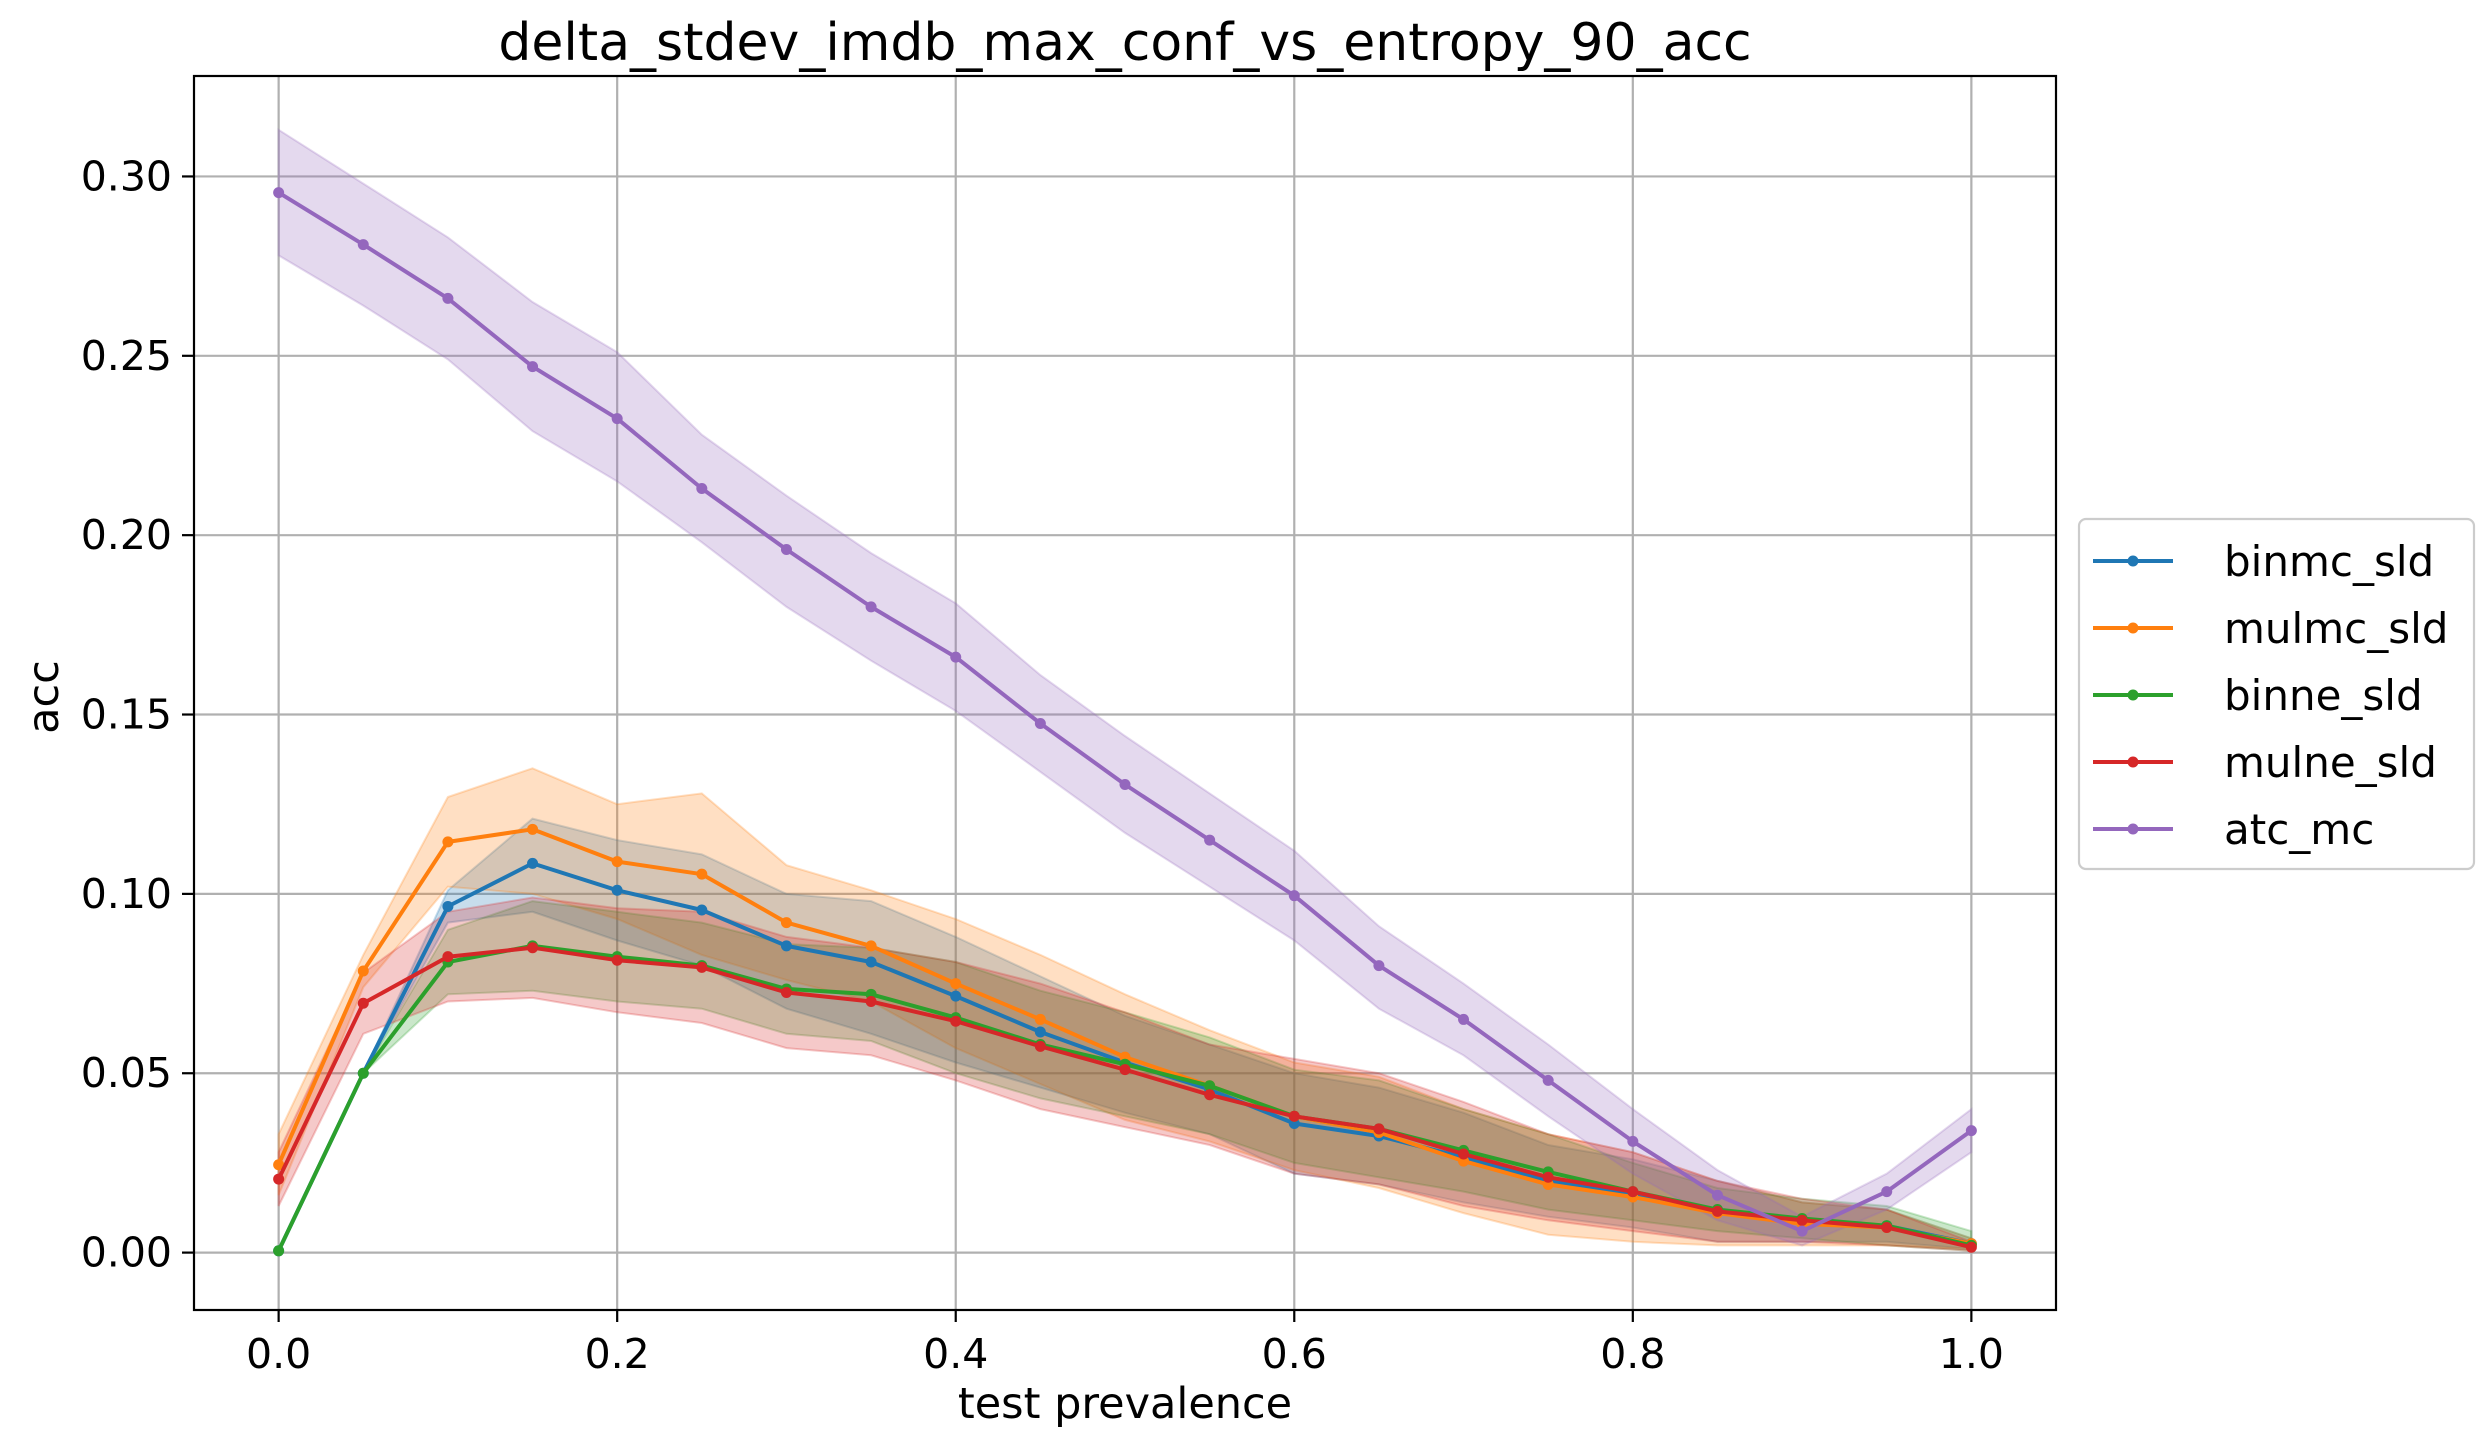  What do you see at coordinates (2336, 628) in the screenshot?
I see `legend-label-mulmc_sld: mulmc_sld` at bounding box center [2336, 628].